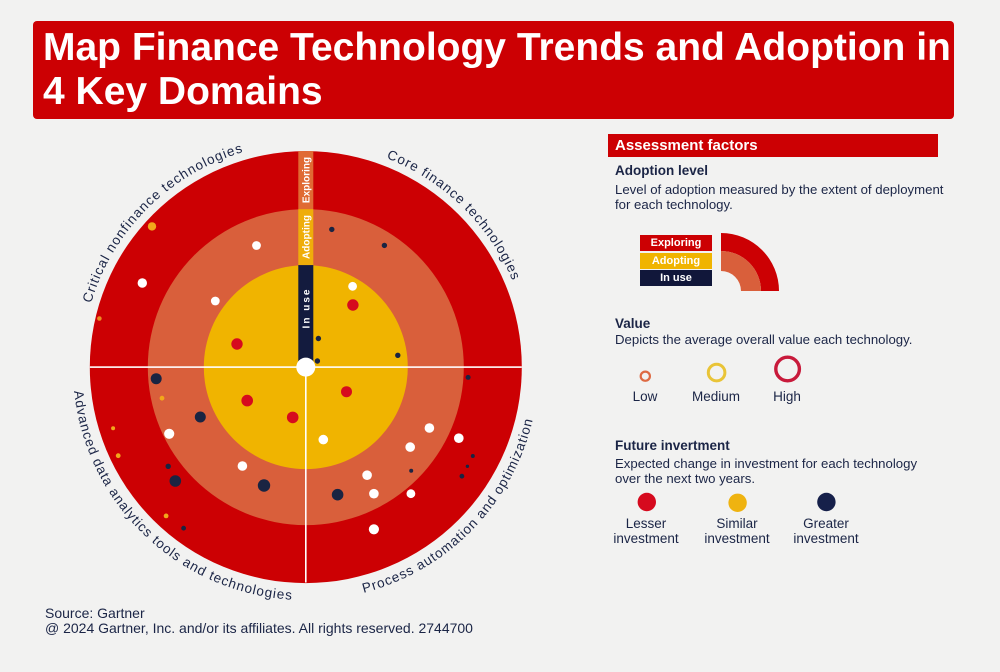 The image size is (1000, 672). I want to click on svg-text: In use, so click(306, 308).